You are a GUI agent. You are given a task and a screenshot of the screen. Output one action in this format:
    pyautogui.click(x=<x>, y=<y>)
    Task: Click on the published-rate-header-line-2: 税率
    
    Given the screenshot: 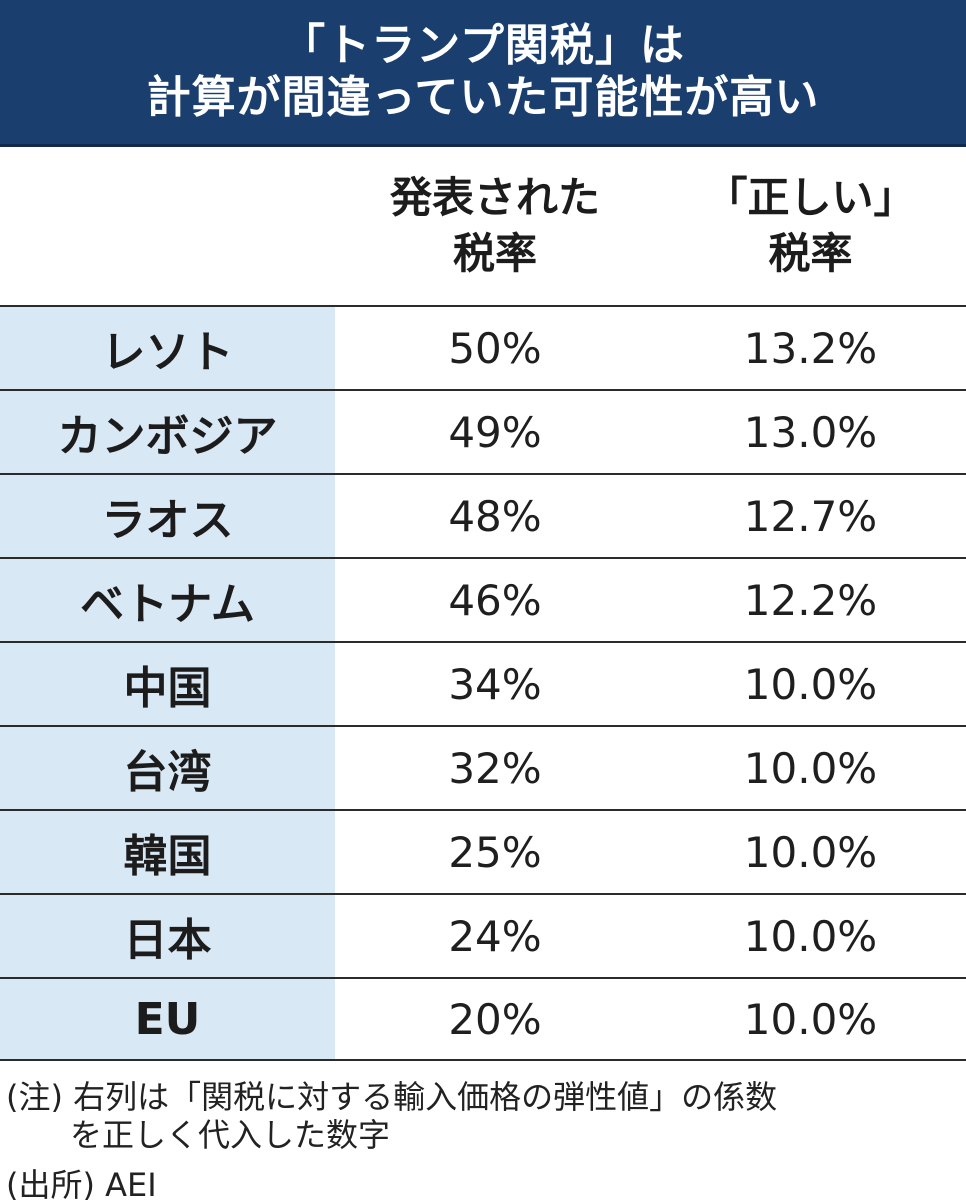 What is the action you would take?
    pyautogui.click(x=494, y=253)
    